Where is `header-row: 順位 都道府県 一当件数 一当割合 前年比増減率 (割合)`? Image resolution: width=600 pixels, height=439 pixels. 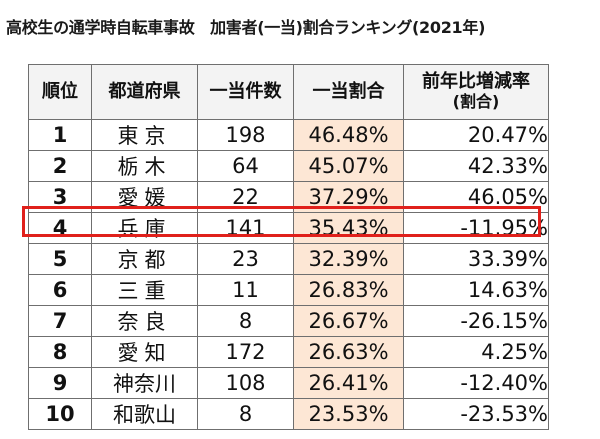
header-row: 順位 都道府県 一当件数 一当割合 前年比増減率 (割合) is located at coordinates (288, 92).